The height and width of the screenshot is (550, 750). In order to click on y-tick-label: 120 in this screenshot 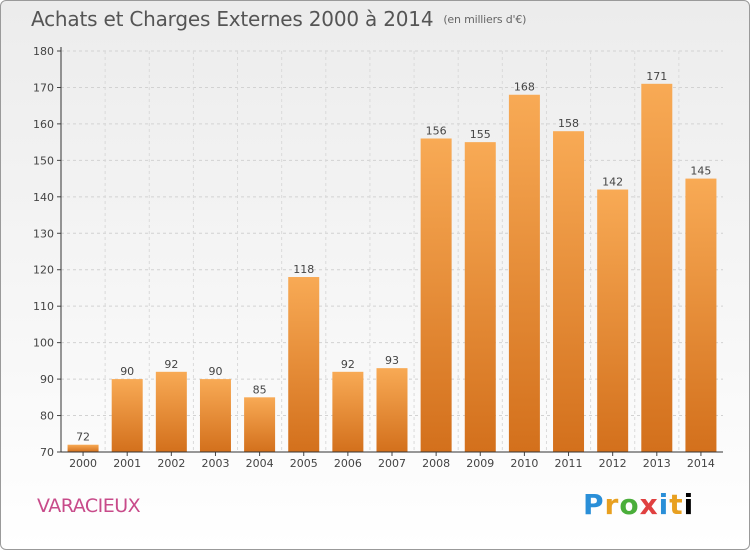, I will do `click(43, 270)`.